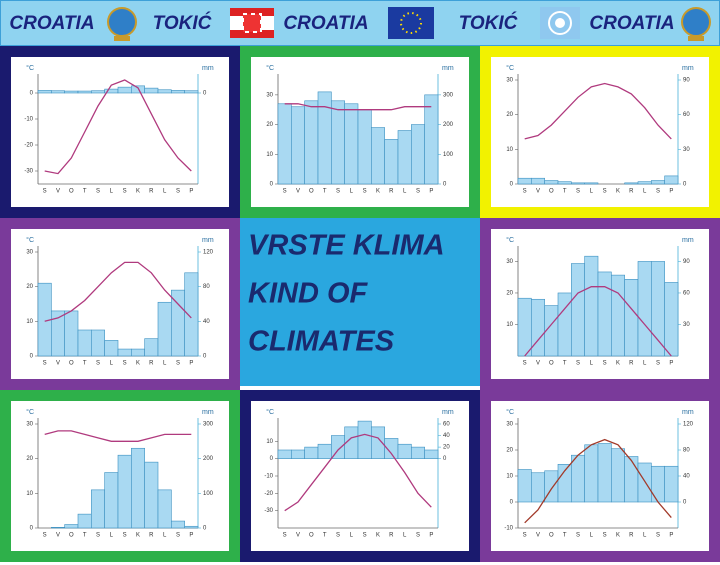  What do you see at coordinates (508, 529) in the screenshot?
I see `y-tick-label: -10` at bounding box center [508, 529].